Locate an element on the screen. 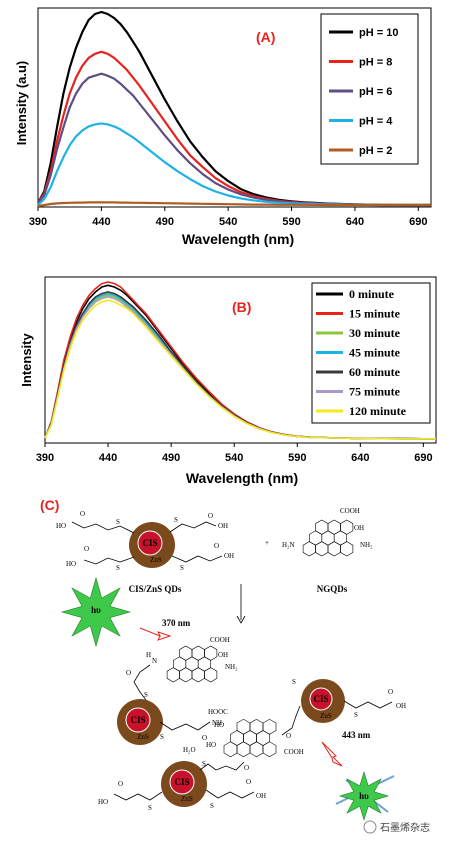  chart-a-x-axis-title: Wavelength (nm) is located at coordinates (238, 239).